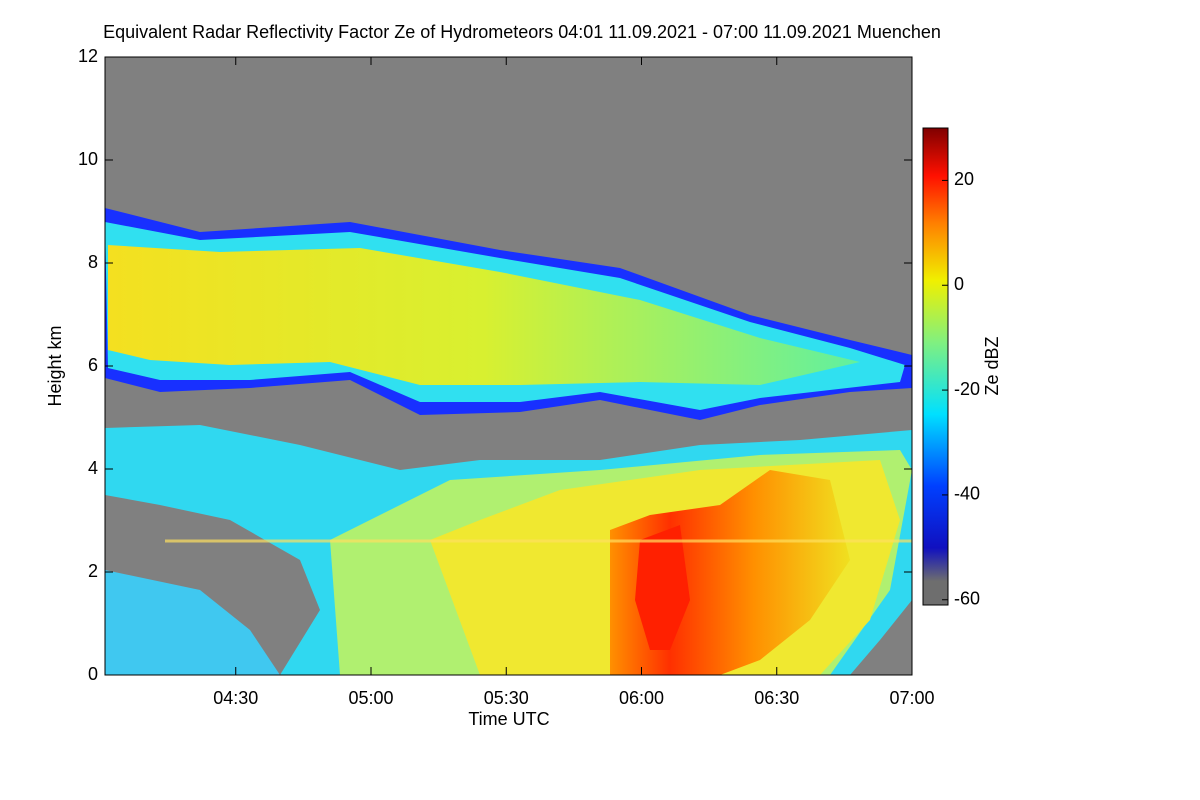 This screenshot has width=1200, height=800. I want to click on x-tick-label: 06:30, so click(776, 698).